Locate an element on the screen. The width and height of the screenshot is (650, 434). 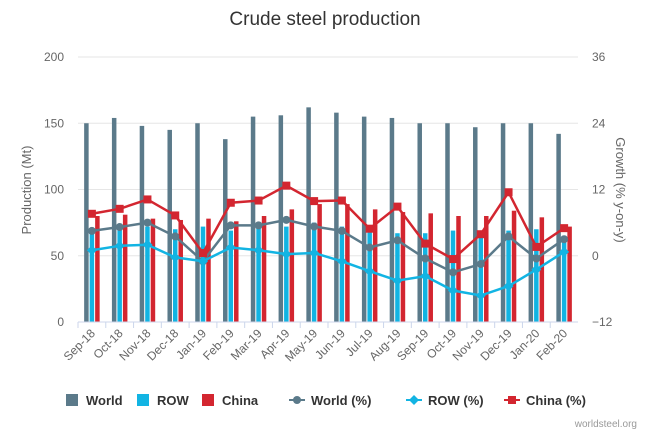
legend-item: World is located at coordinates (94, 400).